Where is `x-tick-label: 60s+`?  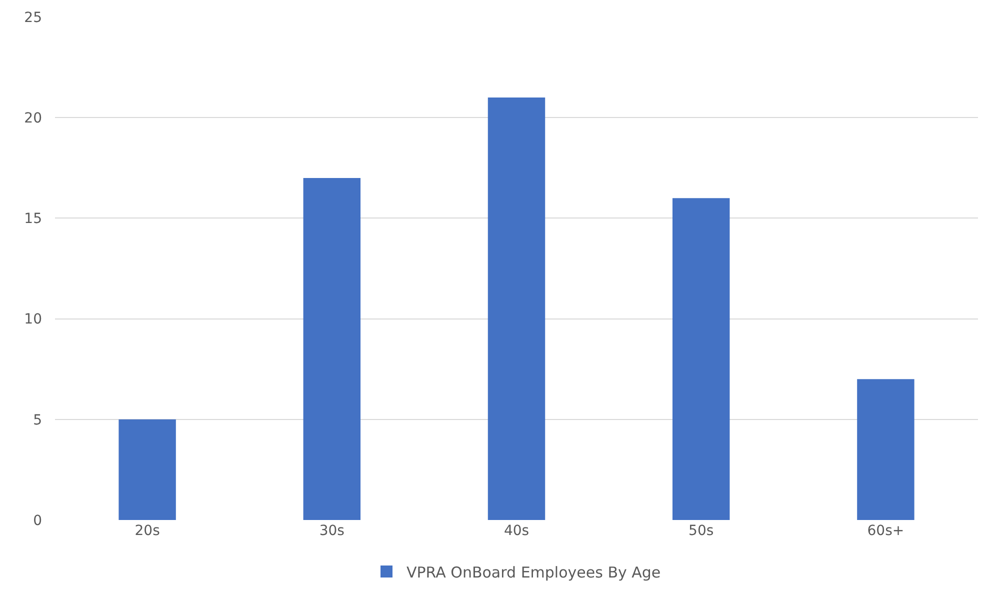 x-tick-label: 60s+ is located at coordinates (885, 531).